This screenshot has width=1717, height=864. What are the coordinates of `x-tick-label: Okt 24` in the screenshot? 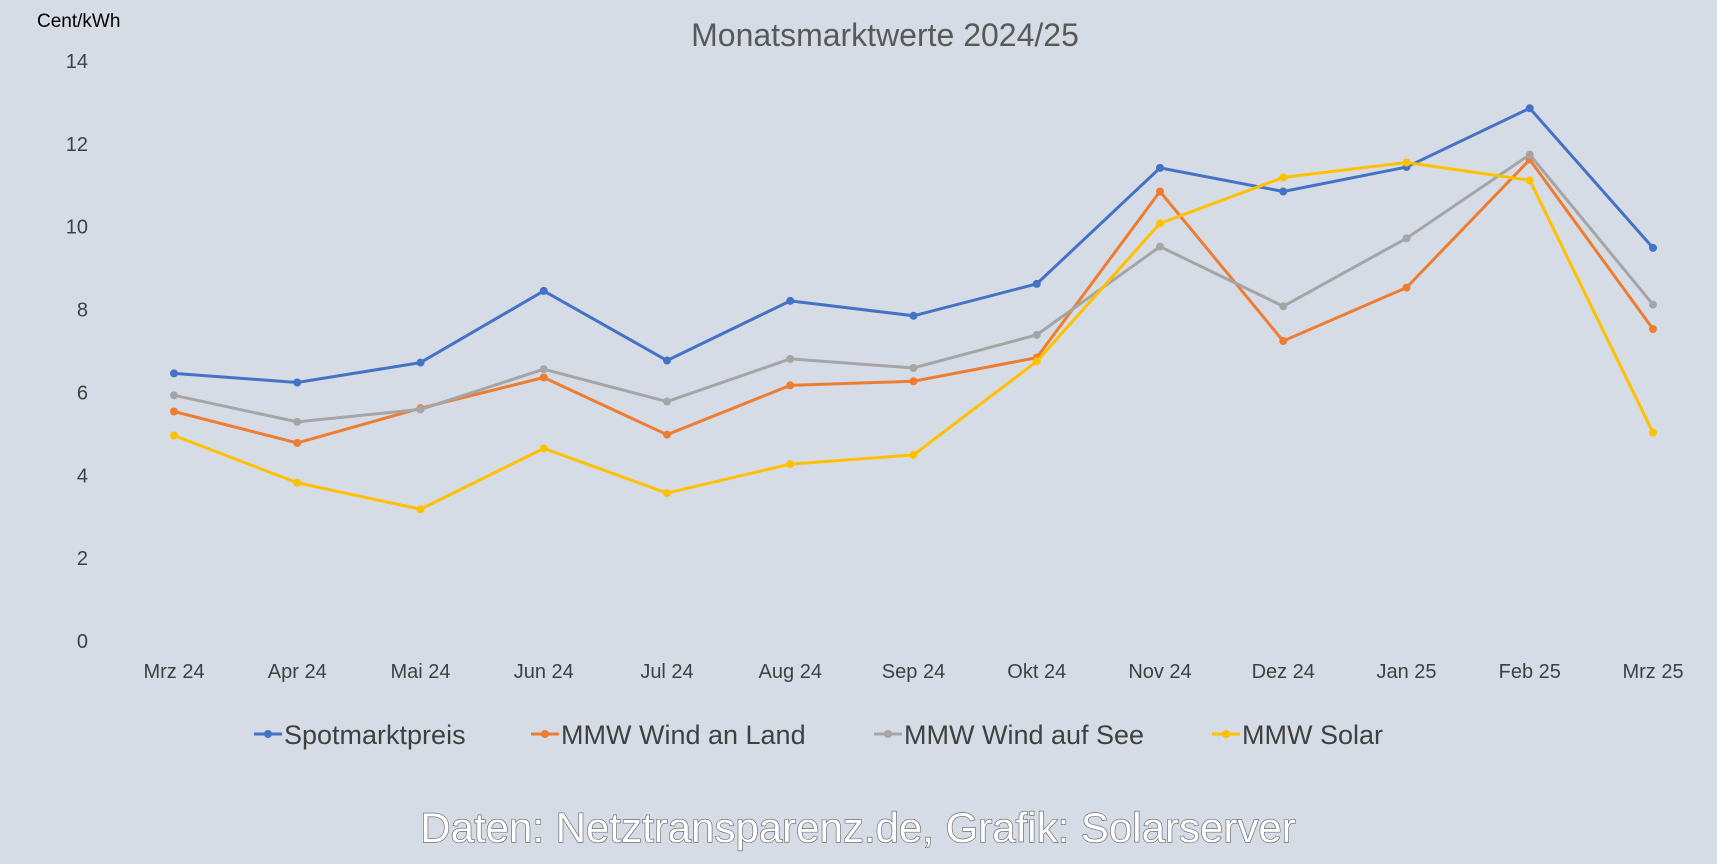 It's located at (1036, 672).